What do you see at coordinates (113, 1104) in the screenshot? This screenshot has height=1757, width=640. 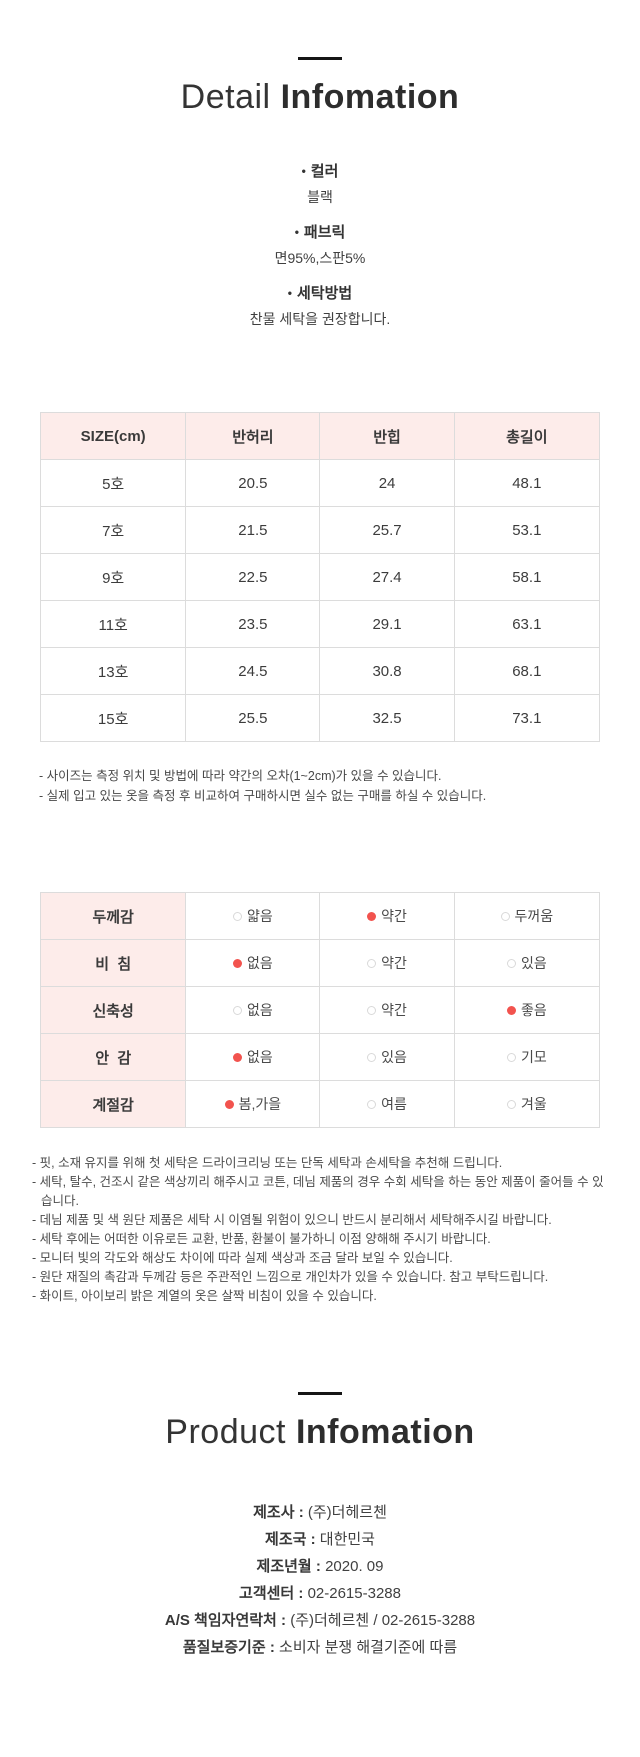 I see `attribute-label-cell: 계절감` at bounding box center [113, 1104].